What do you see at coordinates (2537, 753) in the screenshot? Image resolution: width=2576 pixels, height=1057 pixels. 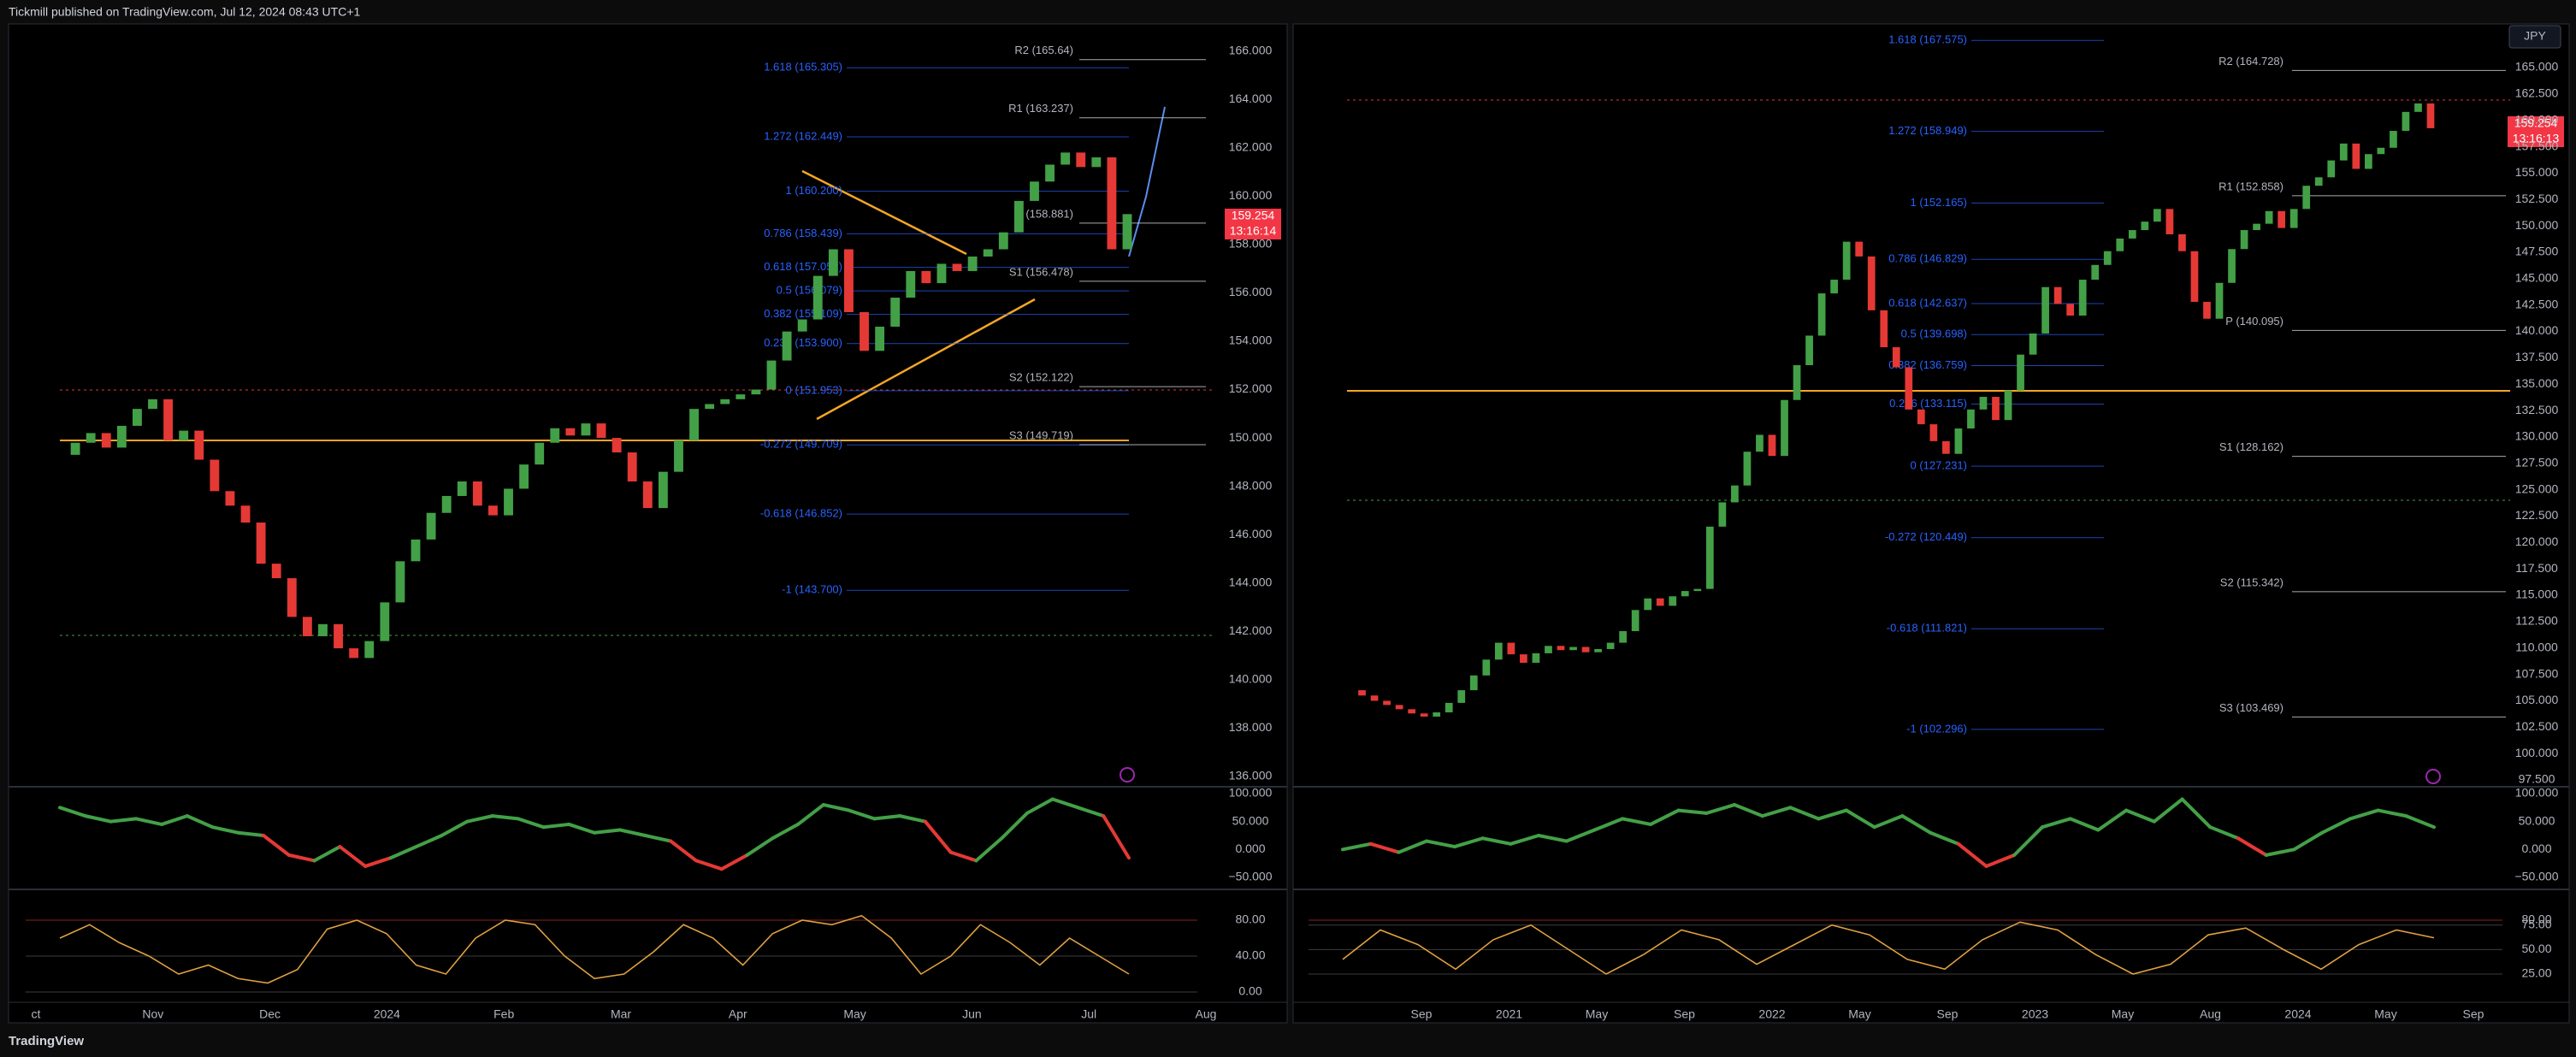 I see `price-tick-label: 100.000` at bounding box center [2537, 753].